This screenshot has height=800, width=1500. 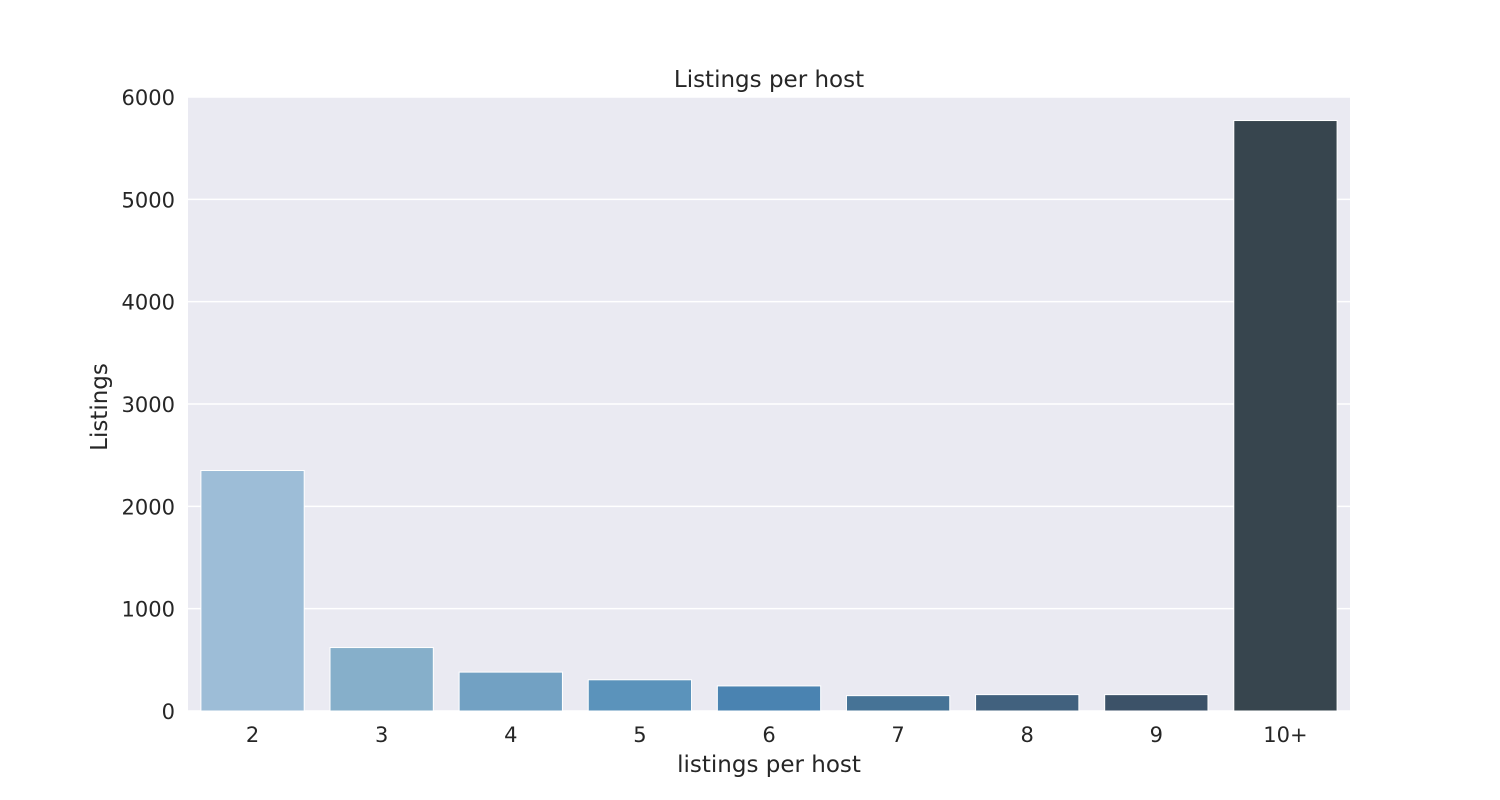 I want to click on y-tick-label: 3000, so click(x=148, y=405).